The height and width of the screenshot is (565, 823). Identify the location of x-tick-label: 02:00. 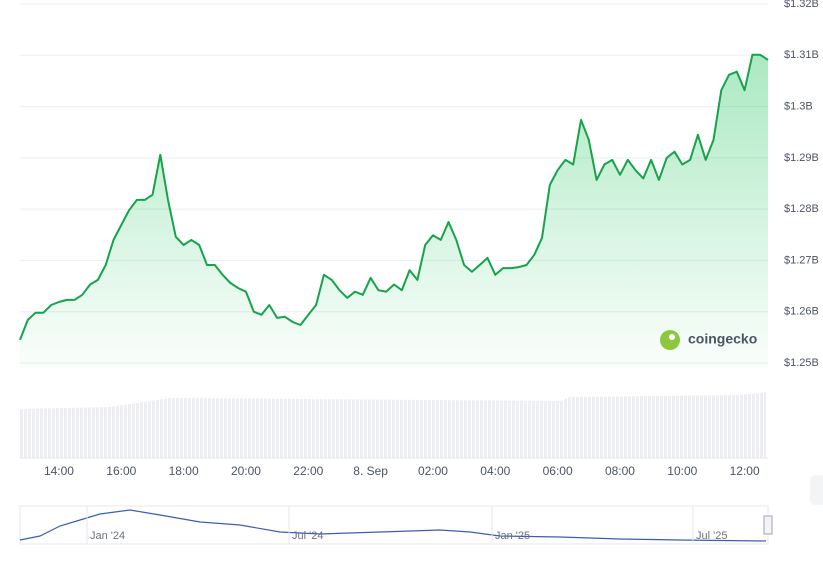
(433, 471).